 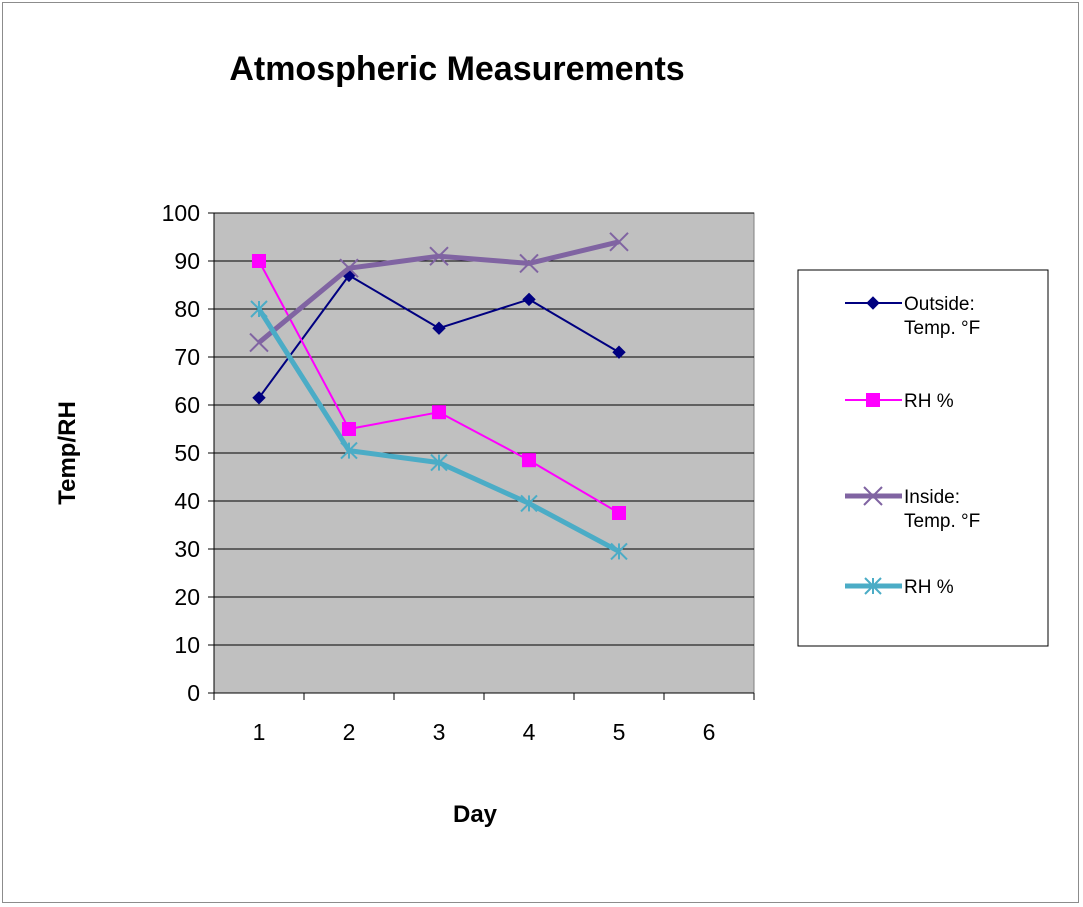 I want to click on legend-item-2: RH %, so click(x=899, y=401).